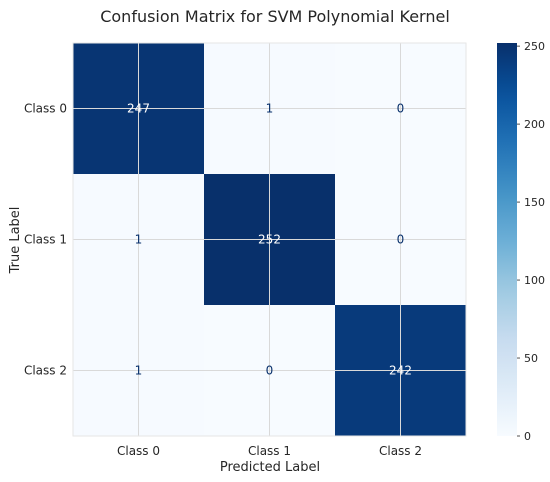  What do you see at coordinates (534, 280) in the screenshot?
I see `colorbar-tick-label-2: 100` at bounding box center [534, 280].